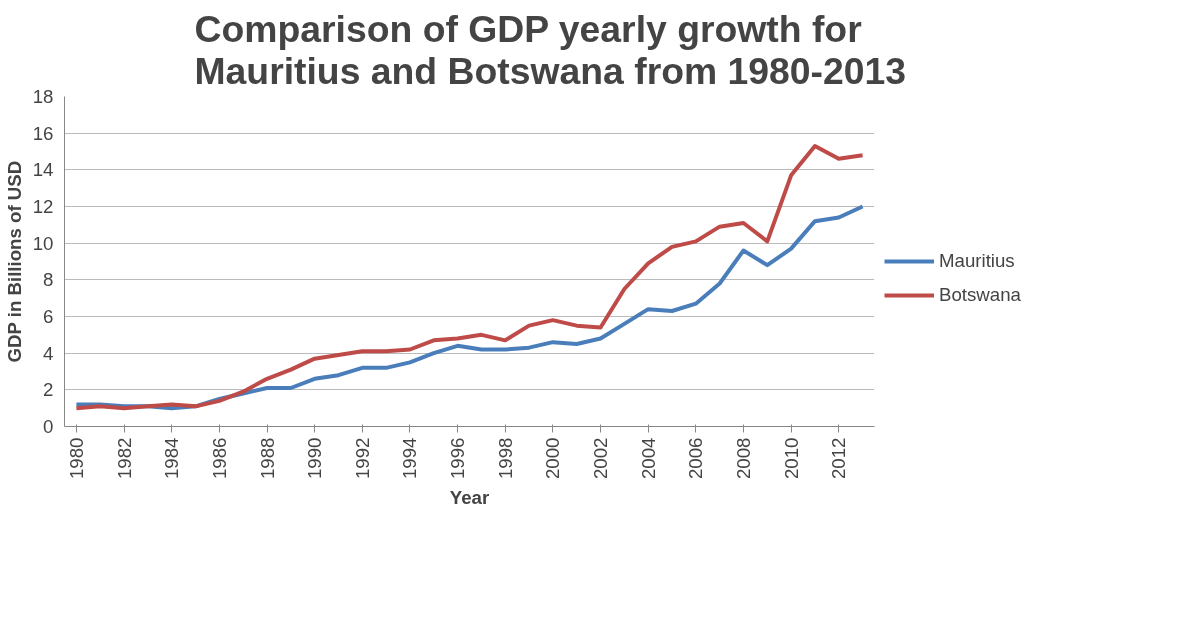 This screenshot has height=636, width=1181. I want to click on x-tick-label: 1990, so click(315, 458).